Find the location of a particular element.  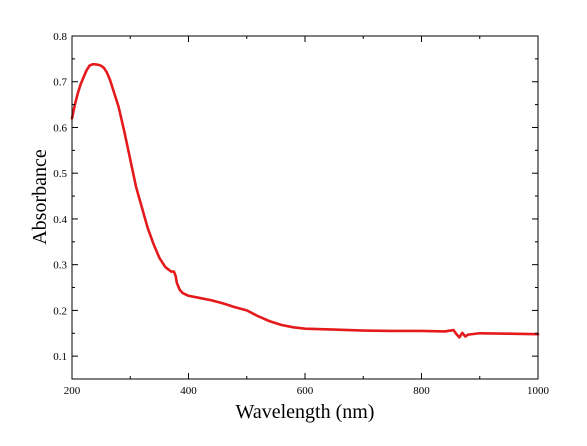

y-tick-label: 0.8 is located at coordinates (60, 37).